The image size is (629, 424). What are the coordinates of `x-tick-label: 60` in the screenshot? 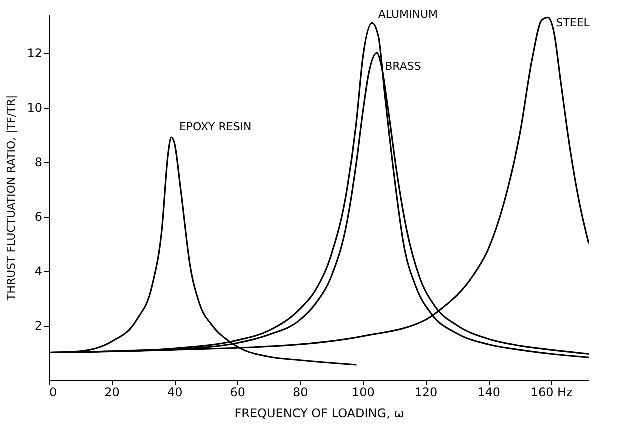 It's located at (238, 393).